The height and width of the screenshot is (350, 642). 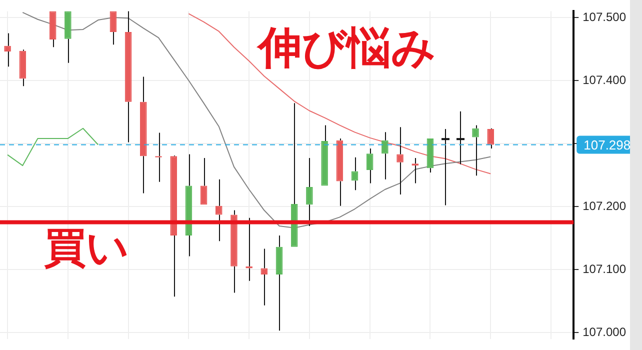 What do you see at coordinates (607, 144) in the screenshot?
I see `ref-line-label: 107.298` at bounding box center [607, 144].